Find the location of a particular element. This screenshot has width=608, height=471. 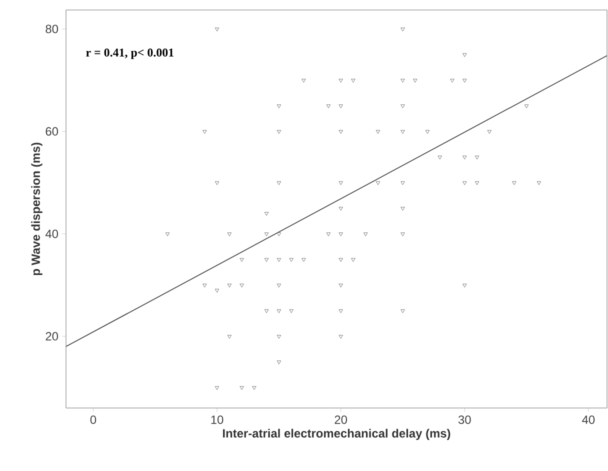

y-tick-label: 20 is located at coordinates (52, 336).